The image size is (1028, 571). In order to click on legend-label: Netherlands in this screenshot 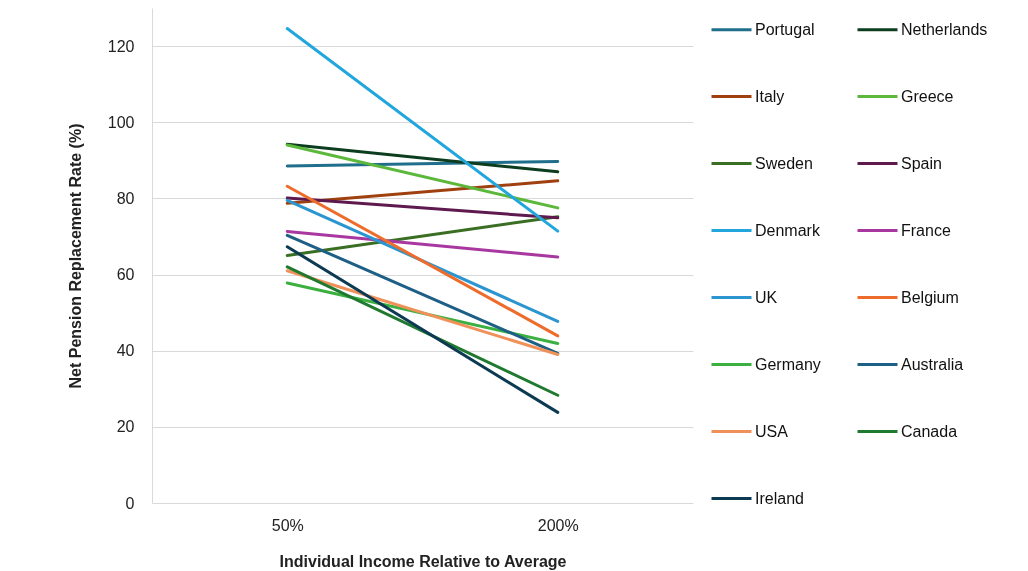, I will do `click(944, 29)`.